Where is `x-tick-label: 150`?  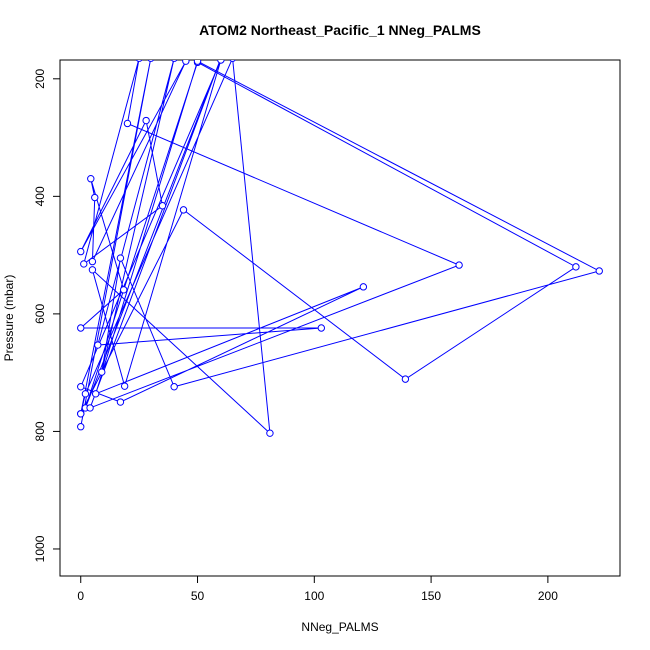
x-tick-label: 150 is located at coordinates (431, 596).